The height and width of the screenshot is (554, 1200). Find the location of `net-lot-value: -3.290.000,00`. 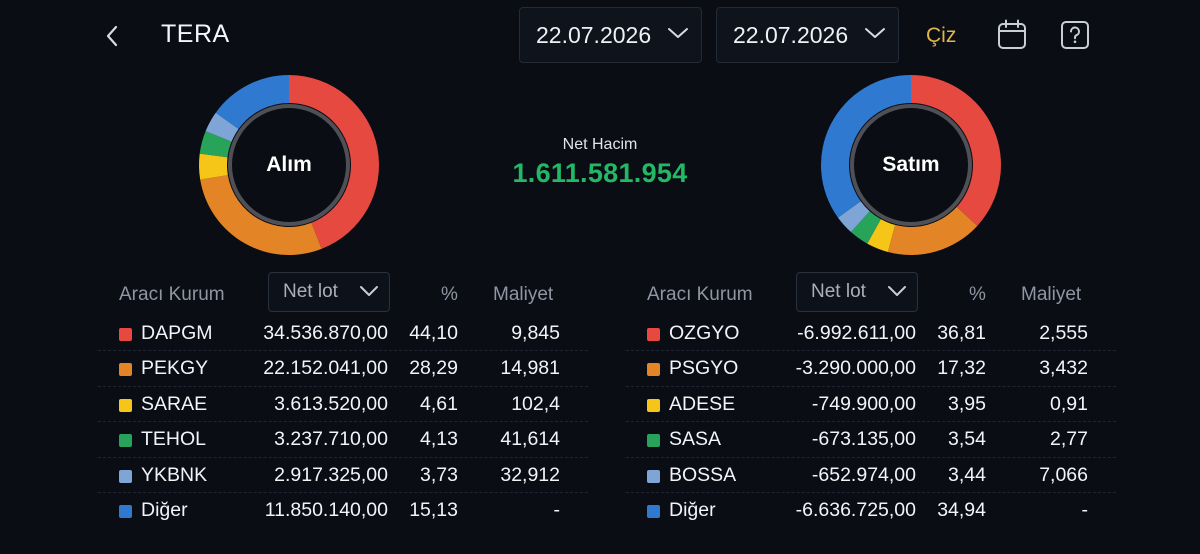

net-lot-value: -3.290.000,00 is located at coordinates (855, 368).